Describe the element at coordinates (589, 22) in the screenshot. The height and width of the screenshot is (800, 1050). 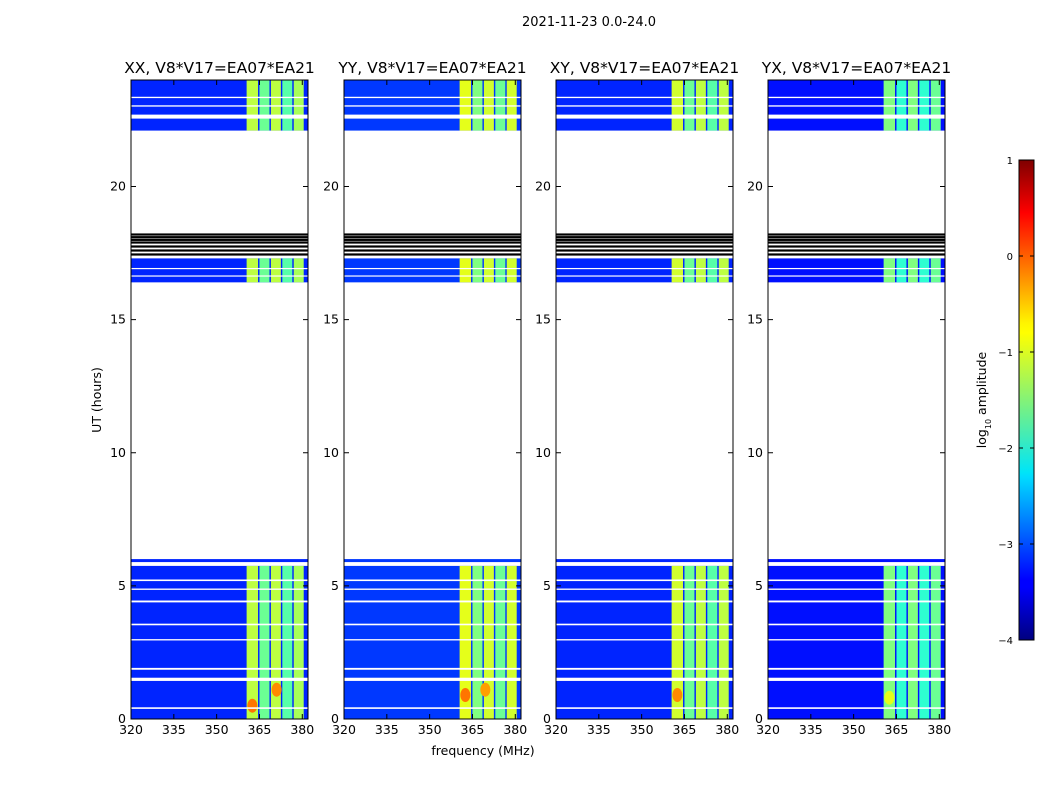
I see `figure-suptitle: 2021-11-23 0.0-24.0` at that location.